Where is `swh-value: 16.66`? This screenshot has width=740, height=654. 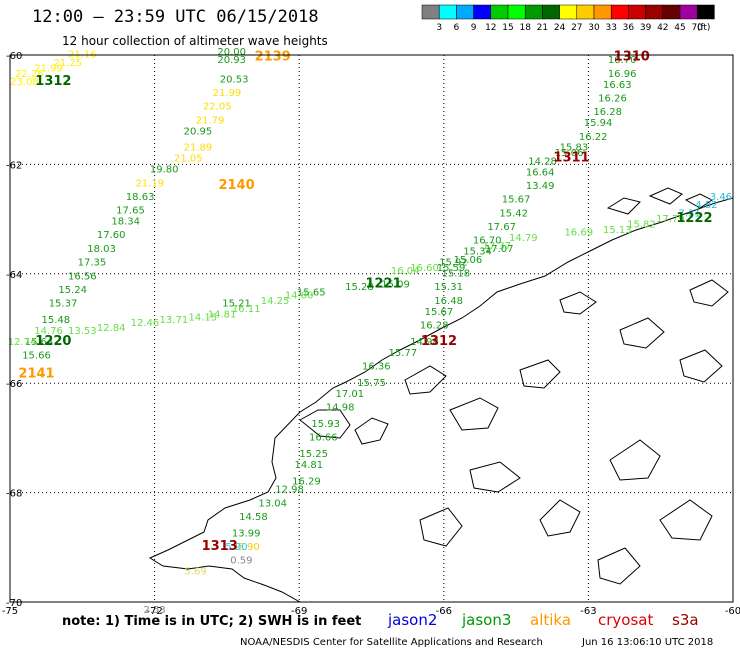 swh-value: 16.66 is located at coordinates (323, 438).